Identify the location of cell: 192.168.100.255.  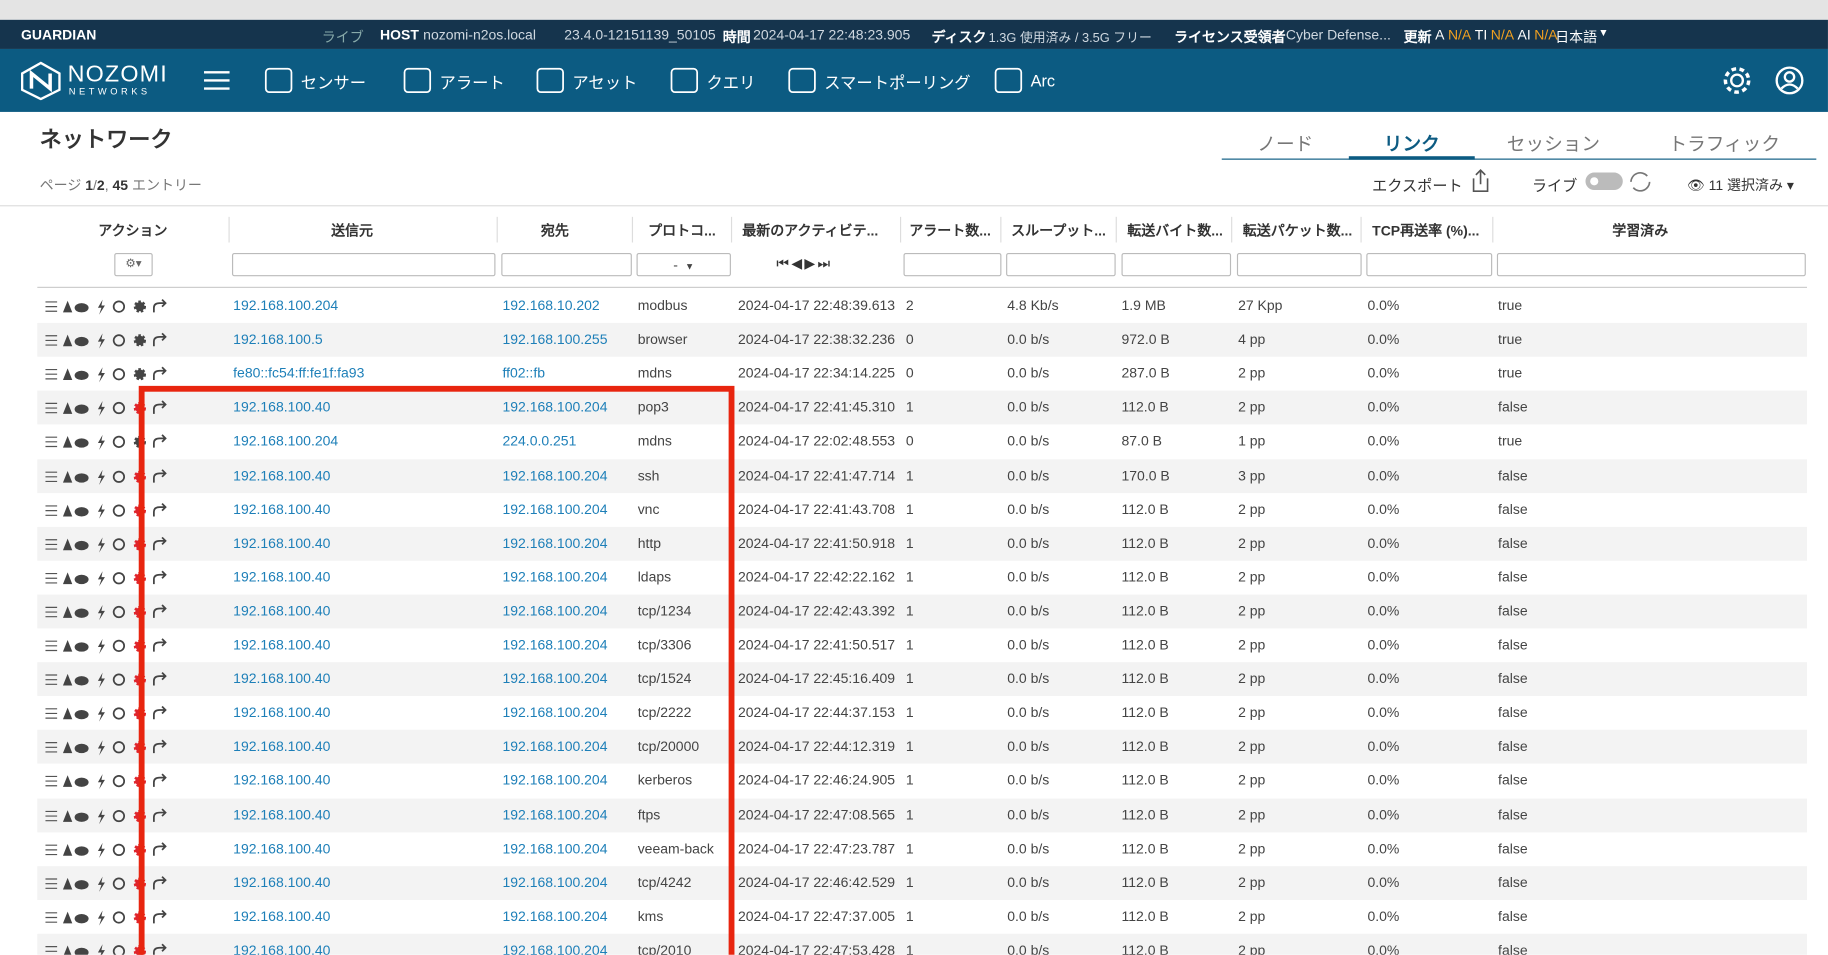
(555, 339).